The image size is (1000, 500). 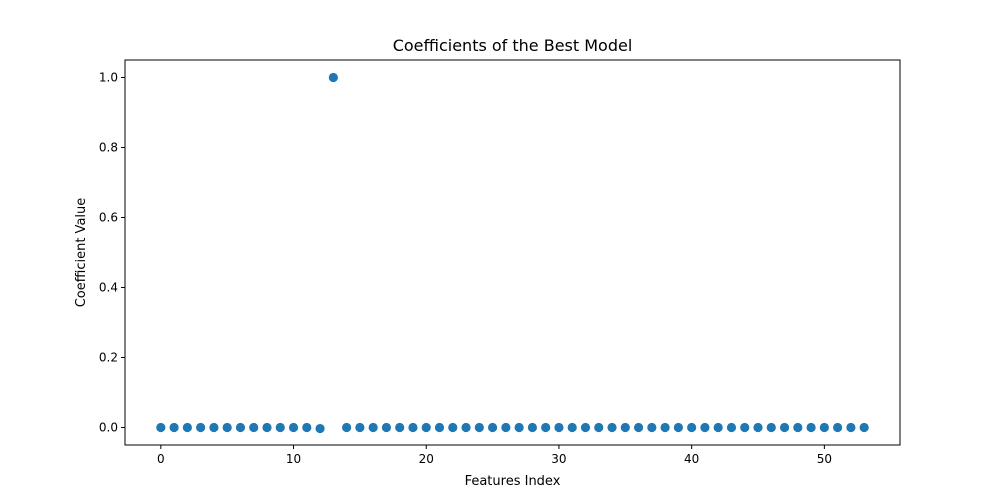 I want to click on x-tick-label: 0, so click(x=161, y=459).